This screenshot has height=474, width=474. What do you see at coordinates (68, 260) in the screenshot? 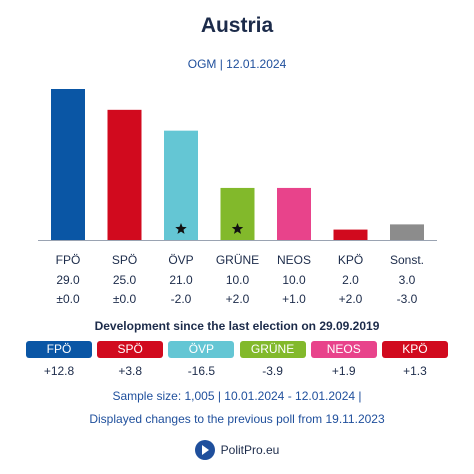
I see `category-label-0: FPÖ` at bounding box center [68, 260].